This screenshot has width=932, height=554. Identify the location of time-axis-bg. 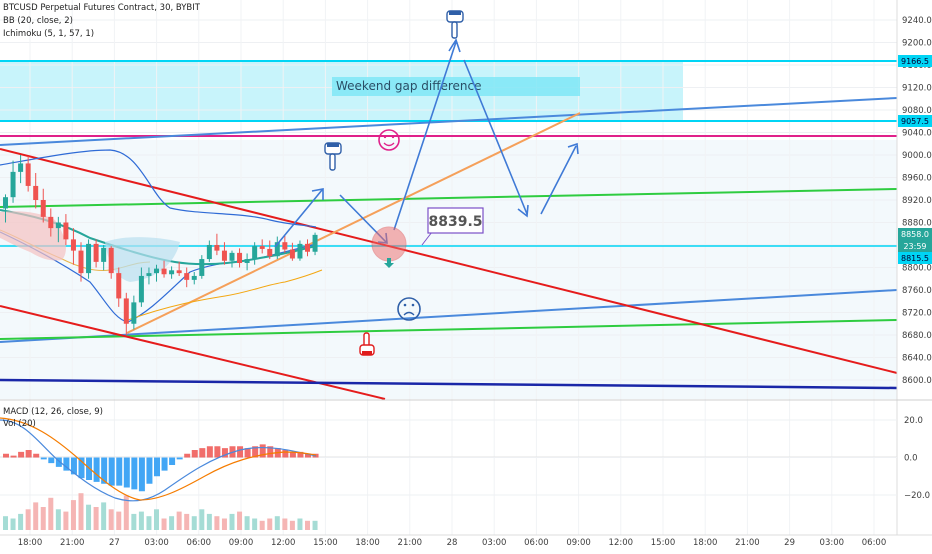
(466, 542).